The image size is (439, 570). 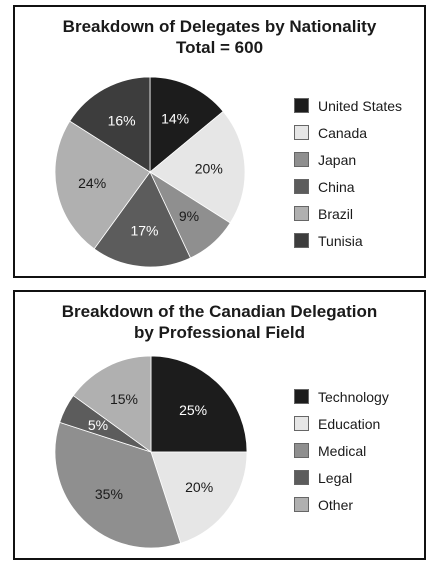 What do you see at coordinates (336, 505) in the screenshot?
I see `legend-label: Other` at bounding box center [336, 505].